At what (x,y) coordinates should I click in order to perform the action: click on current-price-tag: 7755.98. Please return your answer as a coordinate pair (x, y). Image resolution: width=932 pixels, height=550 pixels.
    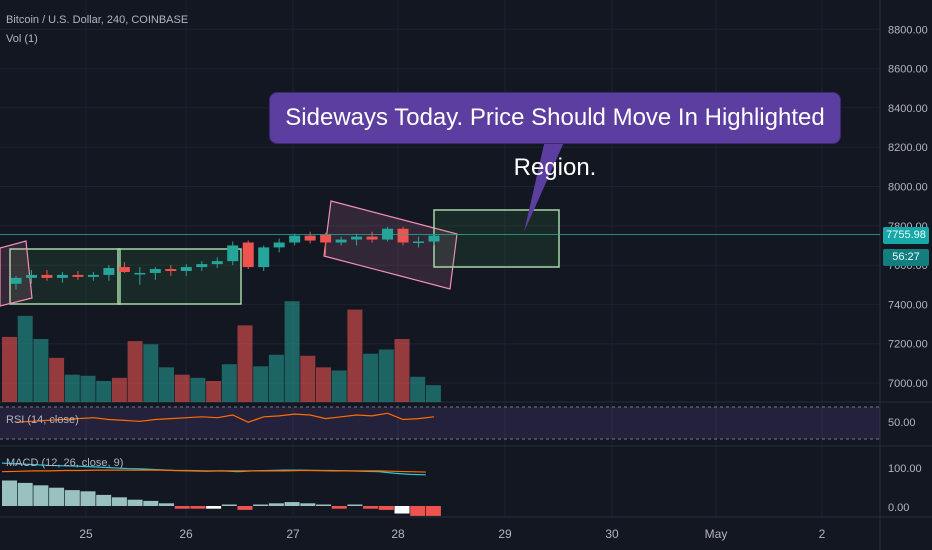
    Looking at the image, I should click on (906, 235).